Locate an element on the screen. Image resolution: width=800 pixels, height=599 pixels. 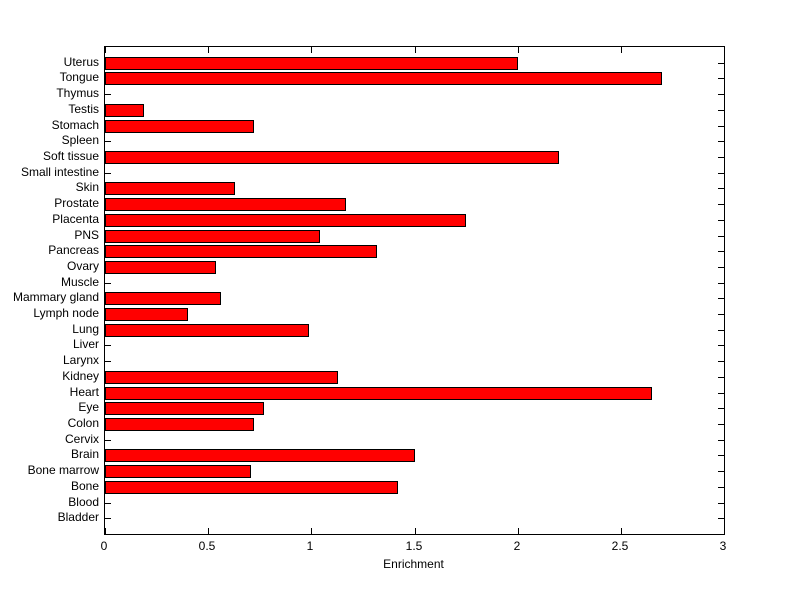
x-tick-label: 0.5 is located at coordinates (207, 546).